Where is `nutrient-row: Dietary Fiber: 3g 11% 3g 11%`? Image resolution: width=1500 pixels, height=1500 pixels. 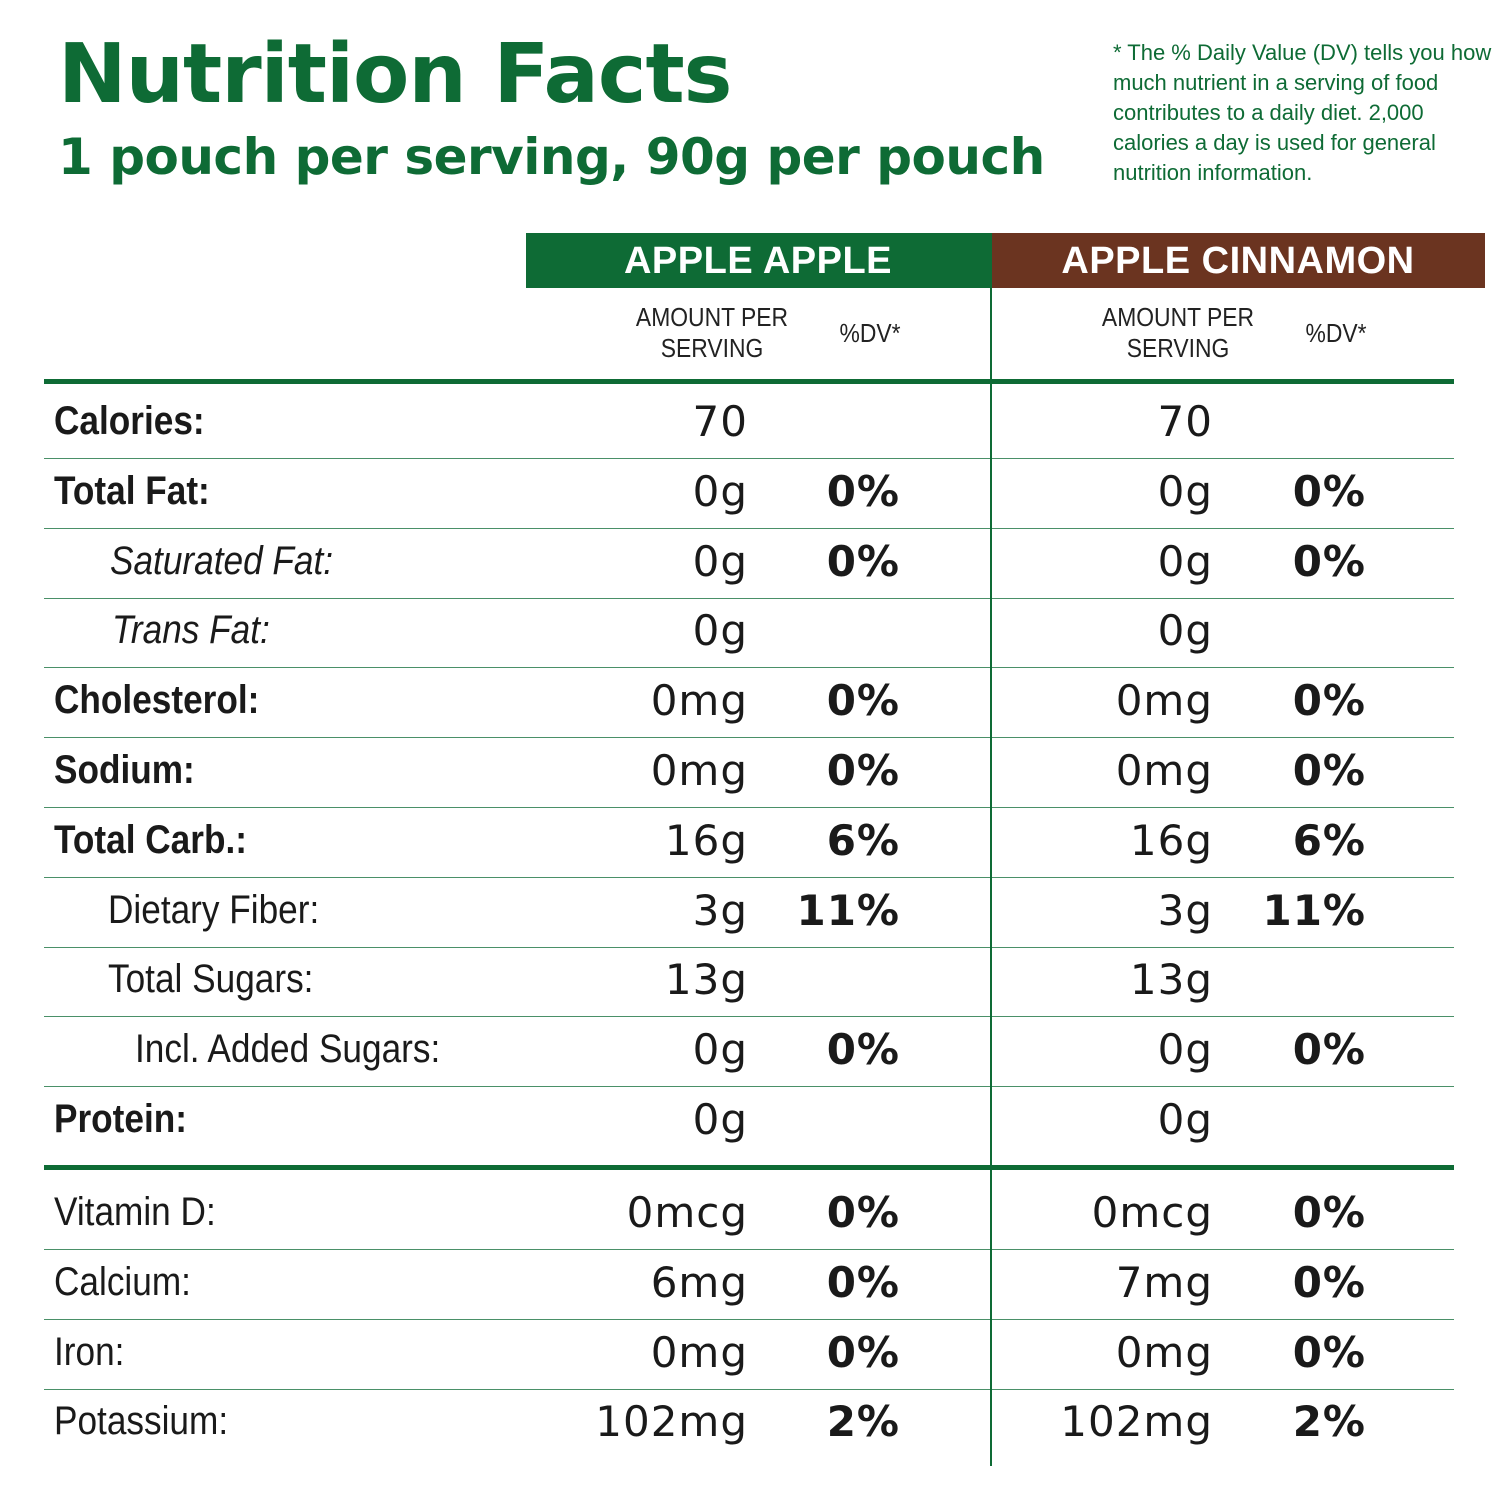 nutrient-row: Dietary Fiber: 3g 11% 3g 11% is located at coordinates (750, 910).